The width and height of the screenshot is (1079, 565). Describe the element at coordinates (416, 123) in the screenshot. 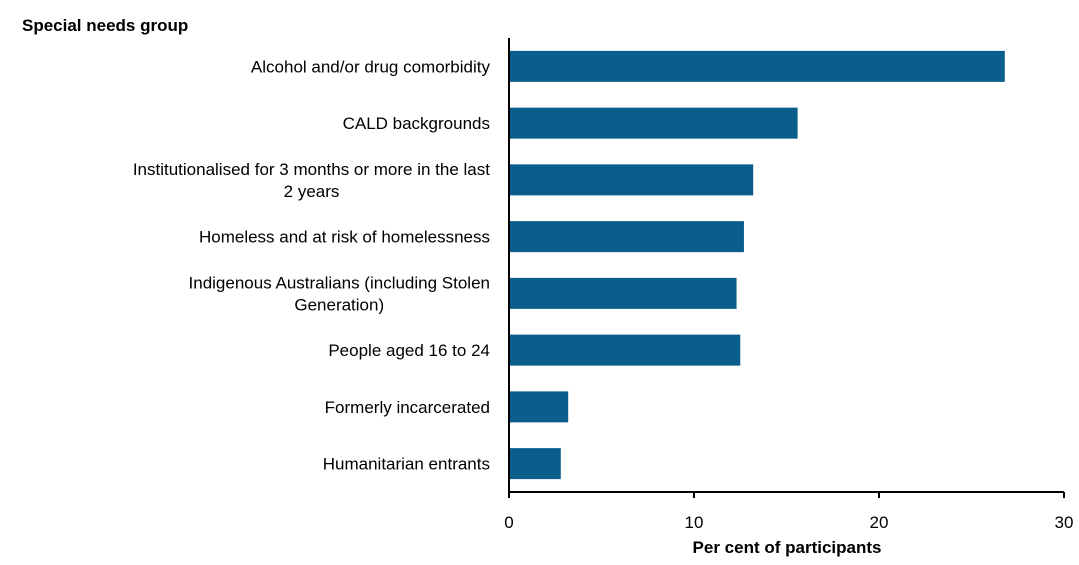

I see `category-label-1: CALD backgrounds` at that location.